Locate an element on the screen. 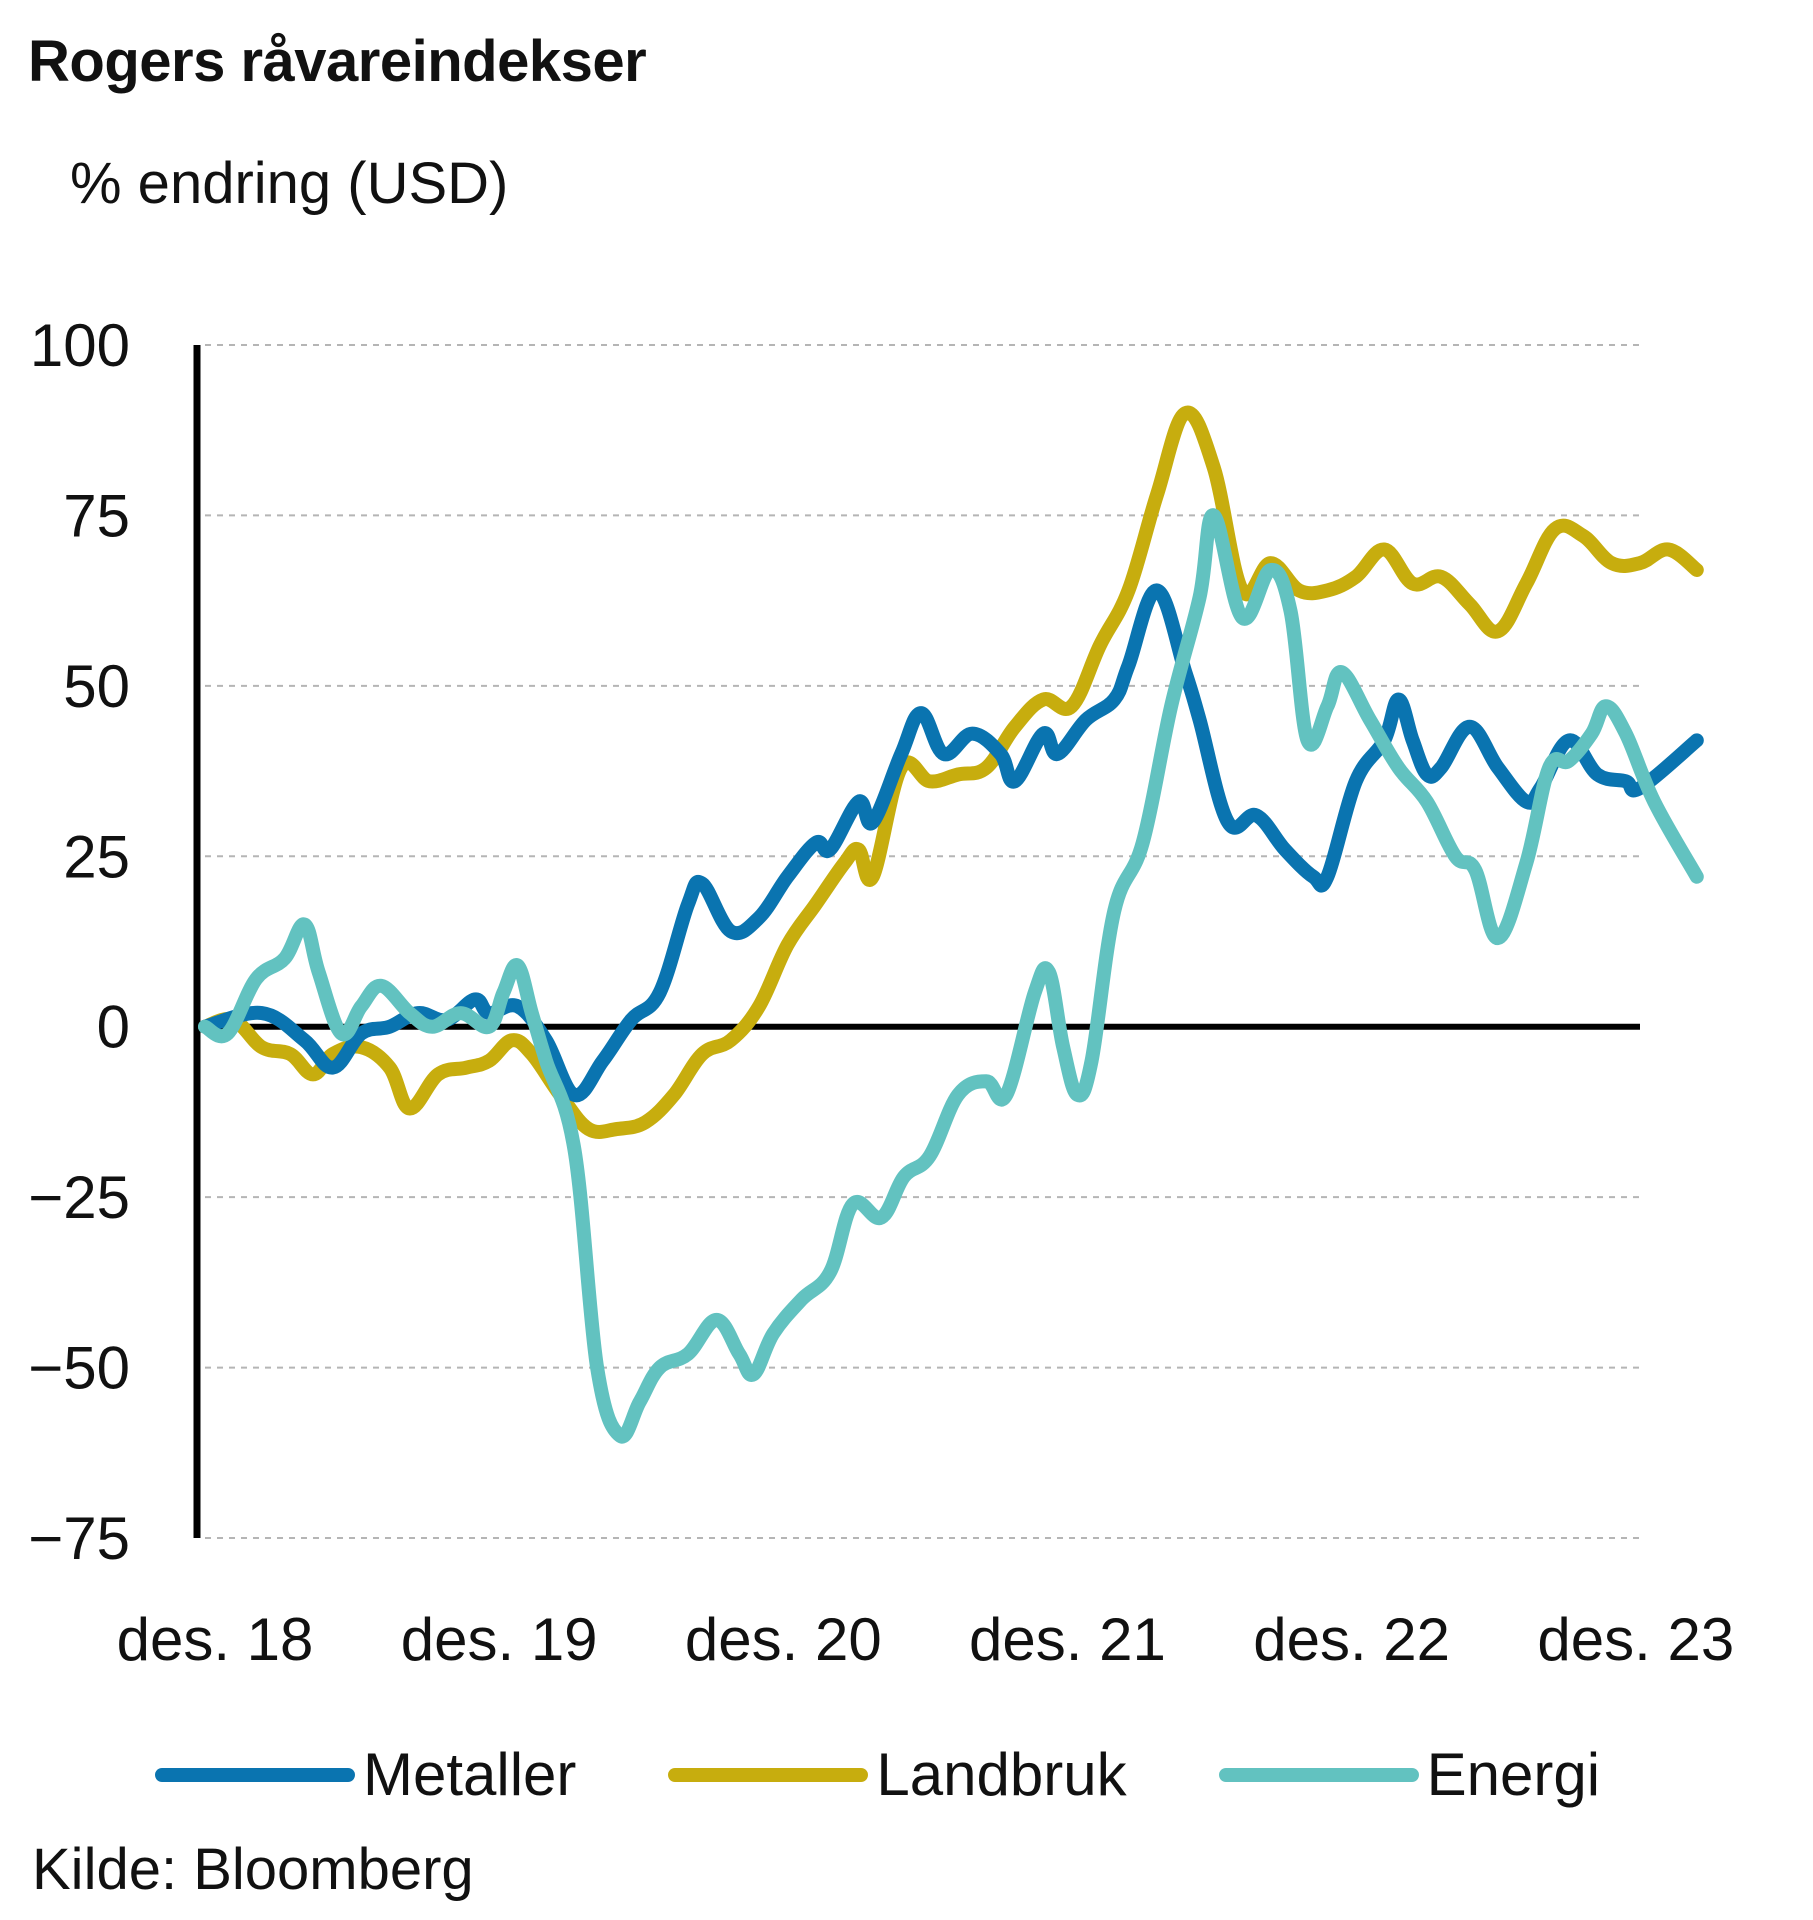  x-tick-label: des. 22 is located at coordinates (1351, 1639).